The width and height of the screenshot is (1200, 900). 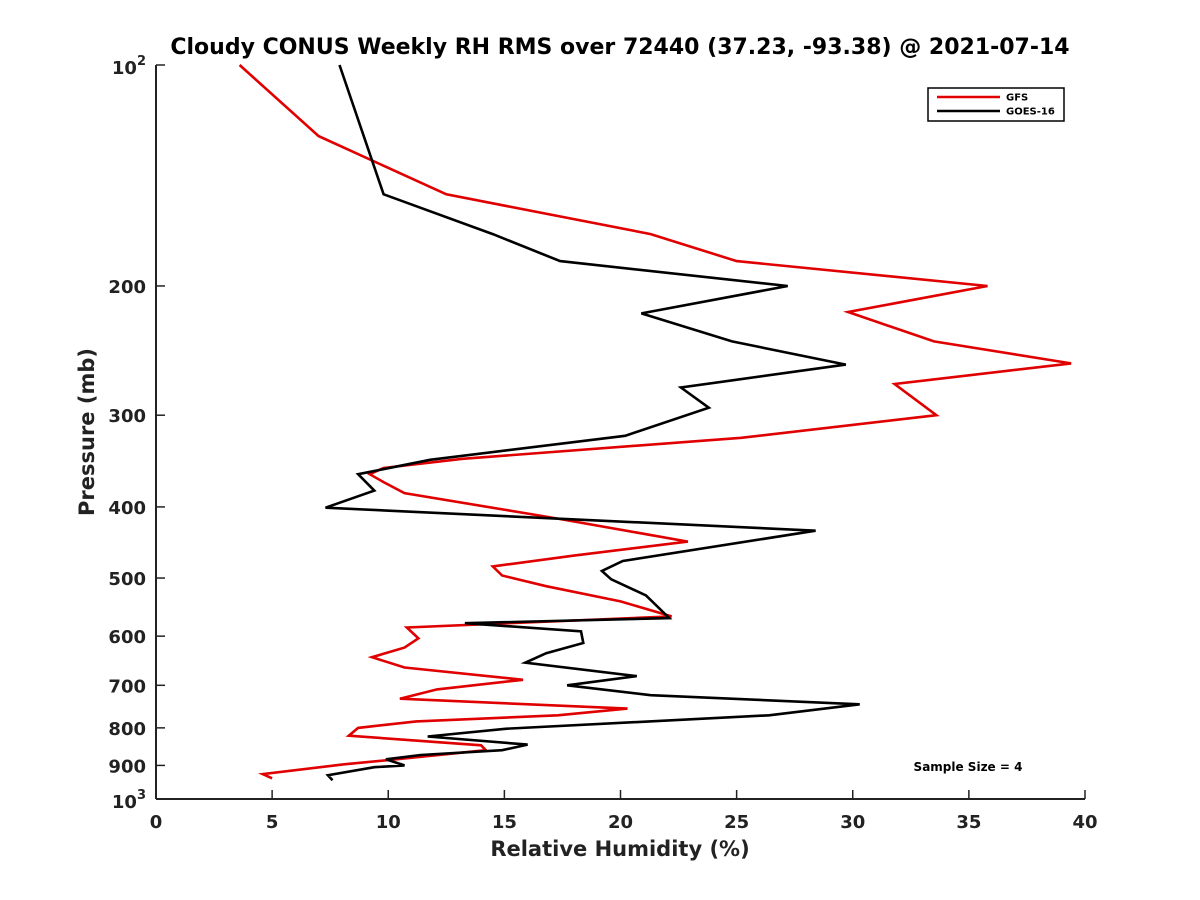 I want to click on y-tick-label: 600, so click(x=127, y=637).